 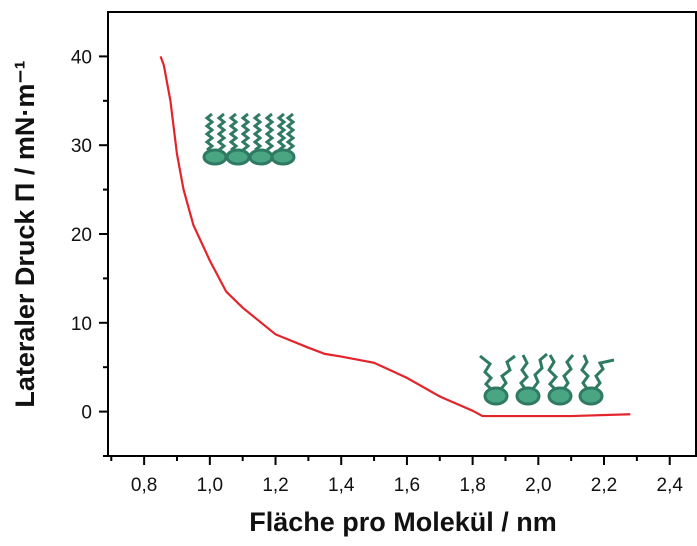 What do you see at coordinates (403, 522) in the screenshot?
I see `x-axis-title: Fläche pro Molekül / nm` at bounding box center [403, 522].